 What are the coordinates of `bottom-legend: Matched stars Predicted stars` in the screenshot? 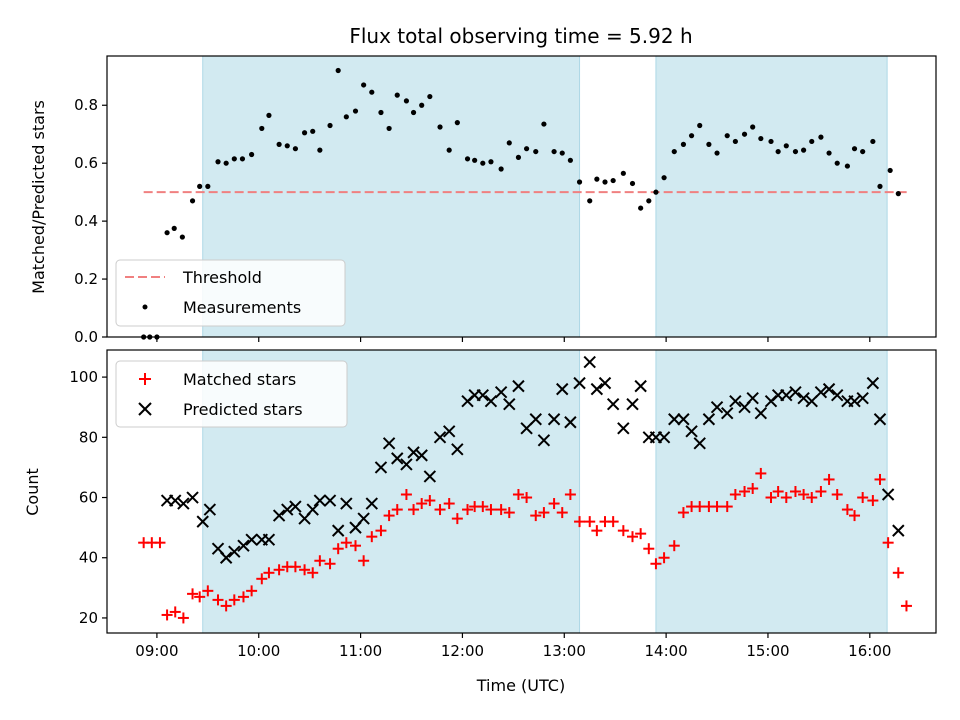 It's located at (231, 394).